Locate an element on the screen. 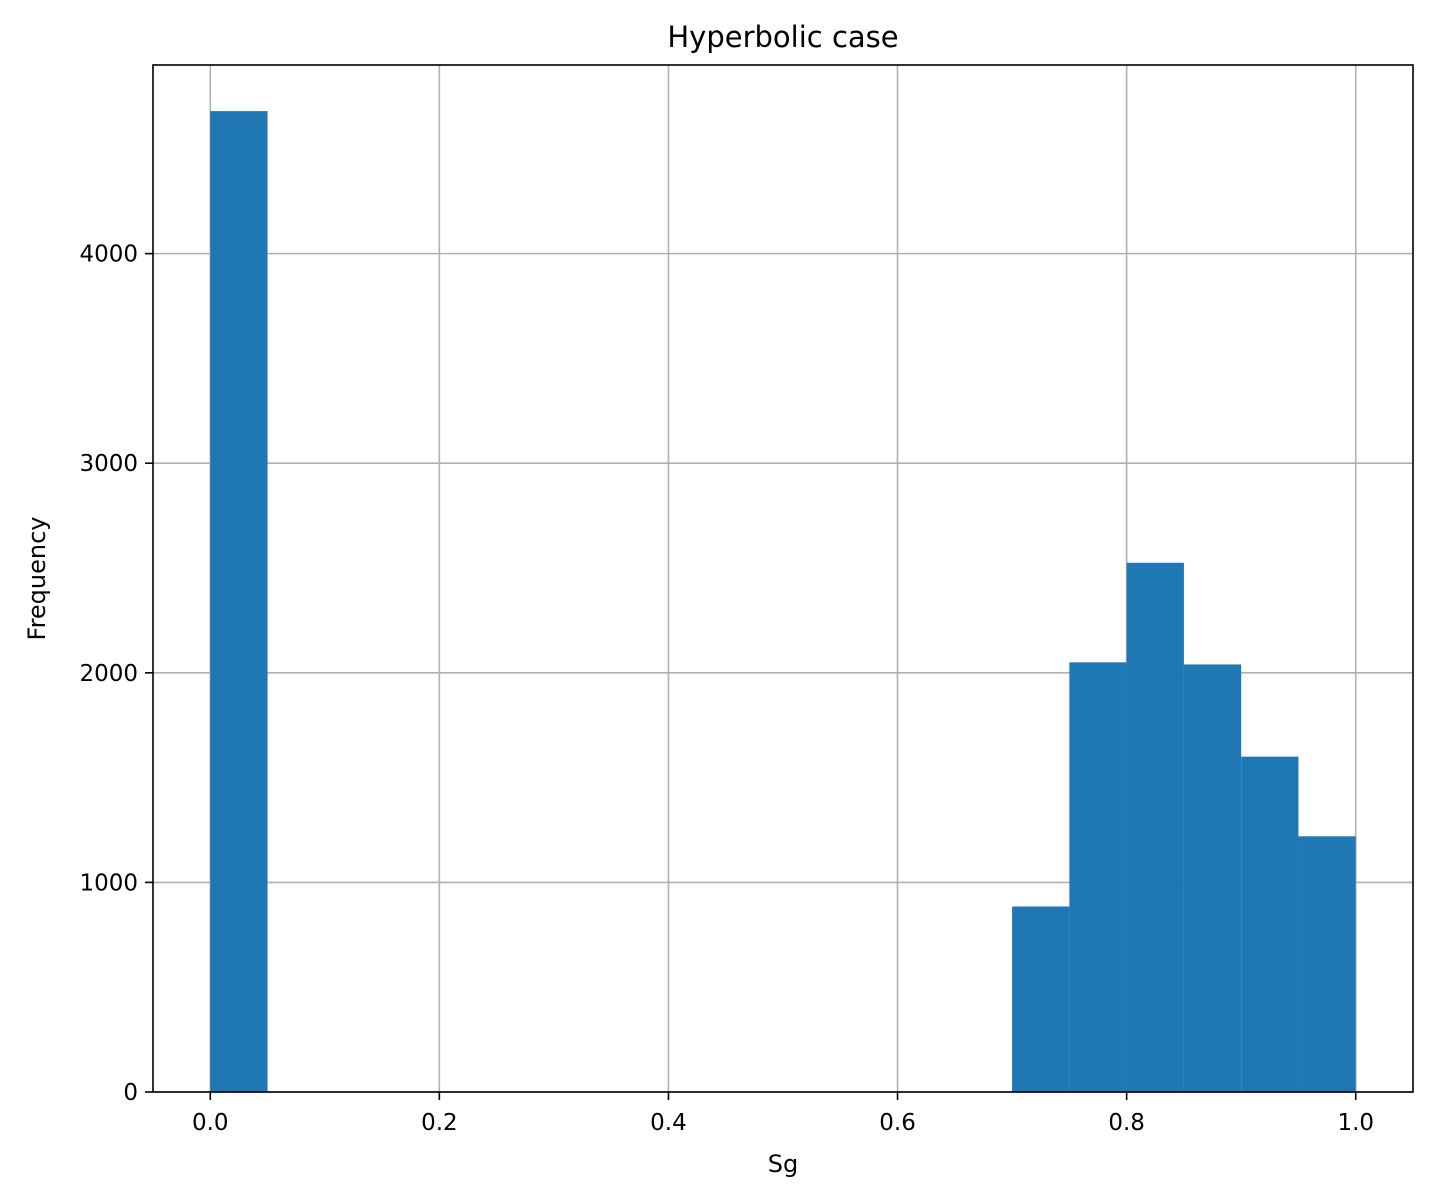 The image size is (1440, 1196). y-axis-label: Frequency is located at coordinates (37, 579).